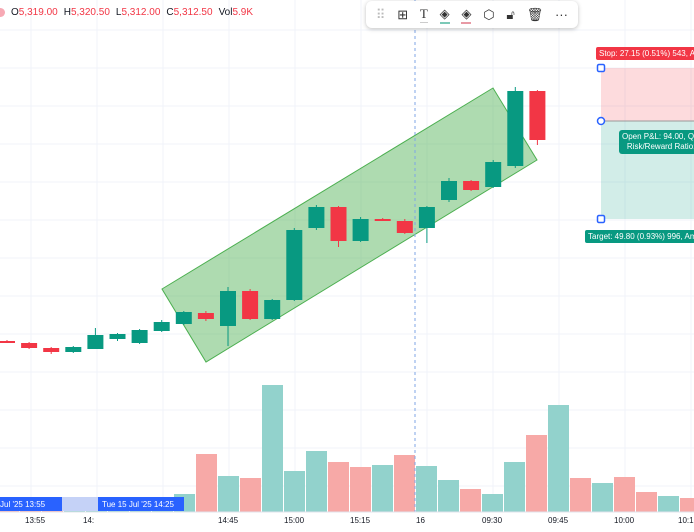 Image resolution: width=694 pixels, height=532 pixels. I want to click on close-label: C, so click(170, 12).